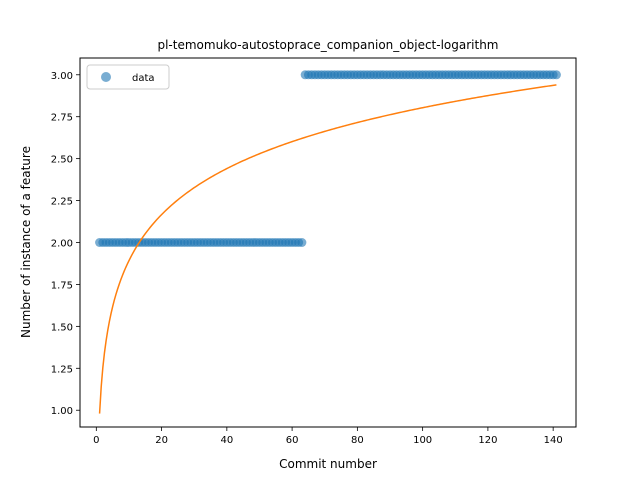 This screenshot has height=480, width=640. Describe the element at coordinates (62, 369) in the screenshot. I see `y-tick-label: 1.25` at that location.